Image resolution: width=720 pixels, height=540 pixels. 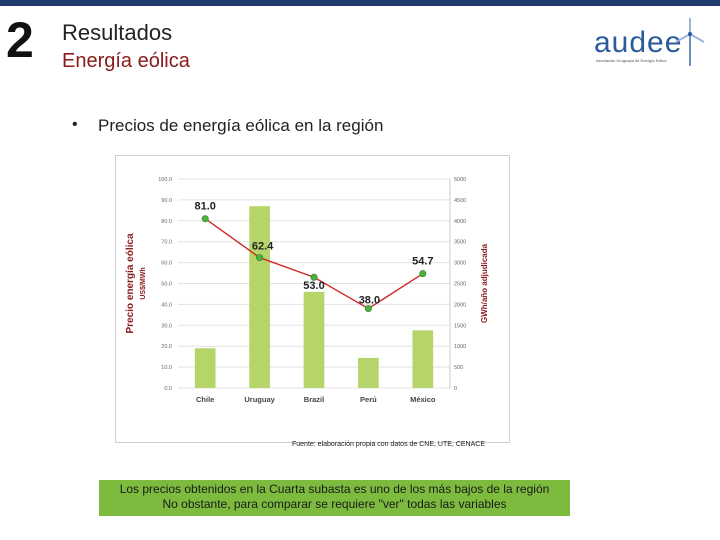 What do you see at coordinates (166, 285) in the screenshot?
I see `left-tick-label: 50.0` at bounding box center [166, 285].